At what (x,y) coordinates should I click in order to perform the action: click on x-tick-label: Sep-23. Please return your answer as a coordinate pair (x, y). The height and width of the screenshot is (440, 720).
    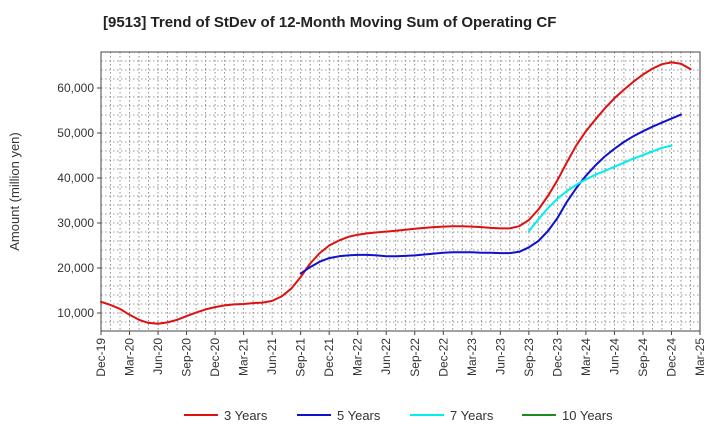
    Looking at the image, I should click on (529, 357).